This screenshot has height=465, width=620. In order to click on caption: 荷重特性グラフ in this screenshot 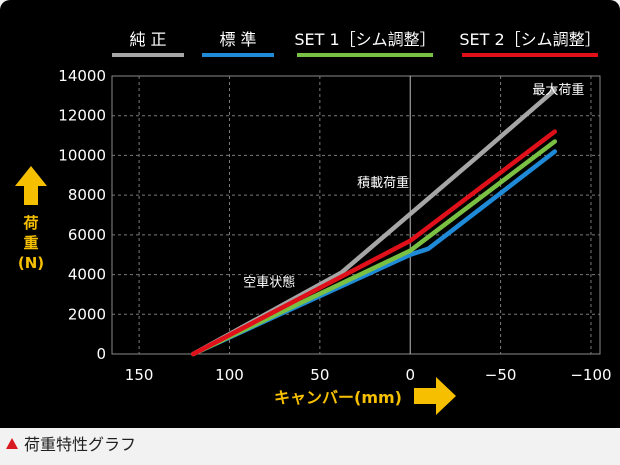, I will do `click(71, 443)`.